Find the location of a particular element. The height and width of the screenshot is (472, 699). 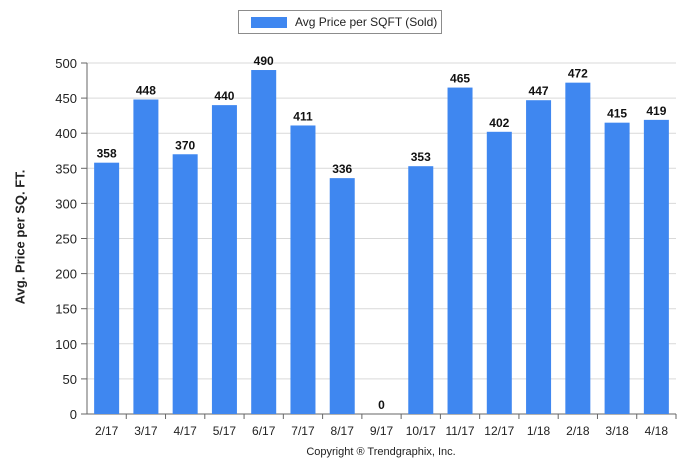

y-tick-label: 50 is located at coordinates (70, 379).